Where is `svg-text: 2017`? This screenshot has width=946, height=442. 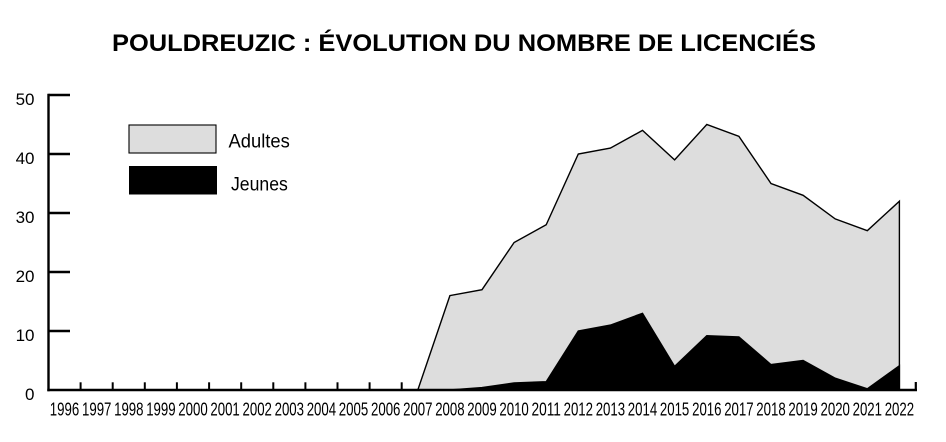
svg-text: 2017 is located at coordinates (738, 409).